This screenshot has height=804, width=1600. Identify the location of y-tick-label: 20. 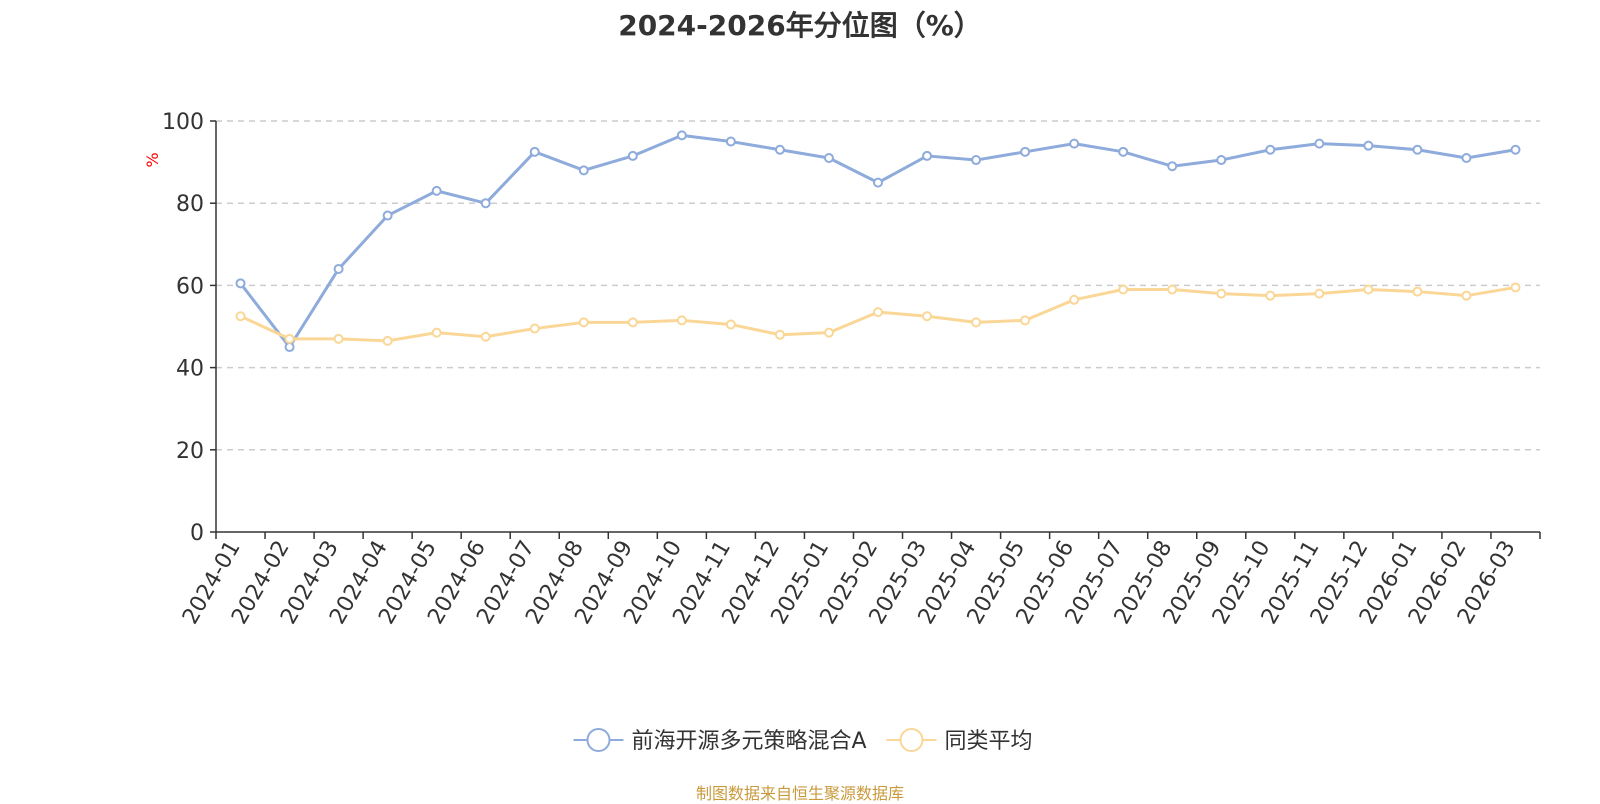
(190, 451).